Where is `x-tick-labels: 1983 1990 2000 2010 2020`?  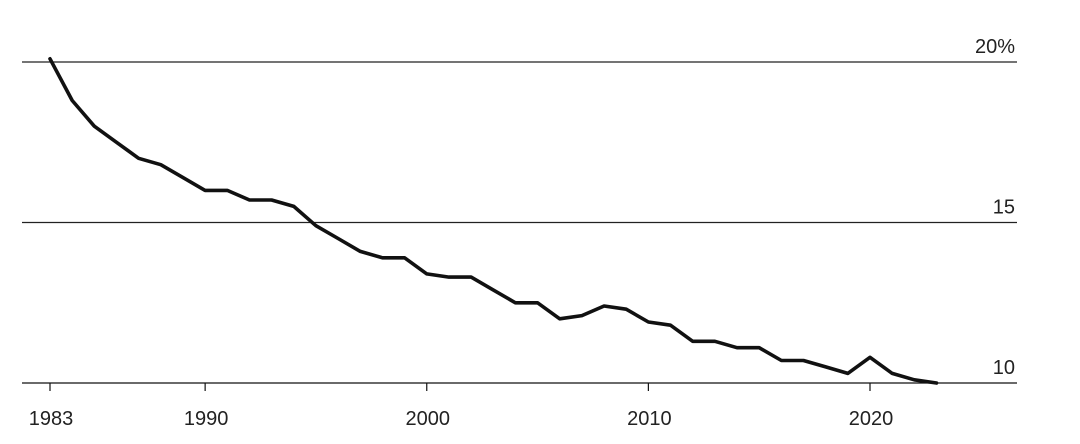
x-tick-labels: 1983 1990 2000 2010 2020 is located at coordinates (461, 419).